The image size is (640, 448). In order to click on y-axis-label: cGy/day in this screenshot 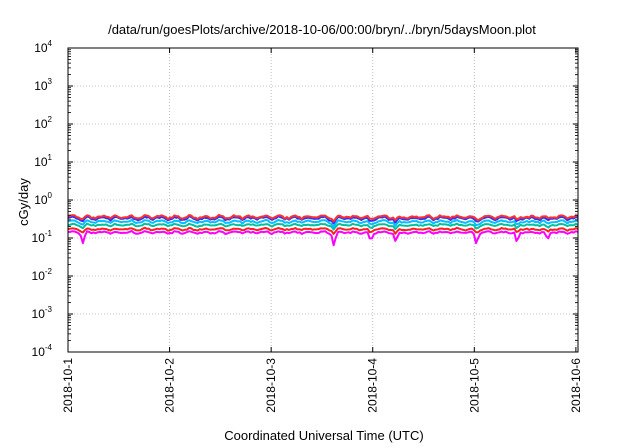, I will do `click(23, 202)`.